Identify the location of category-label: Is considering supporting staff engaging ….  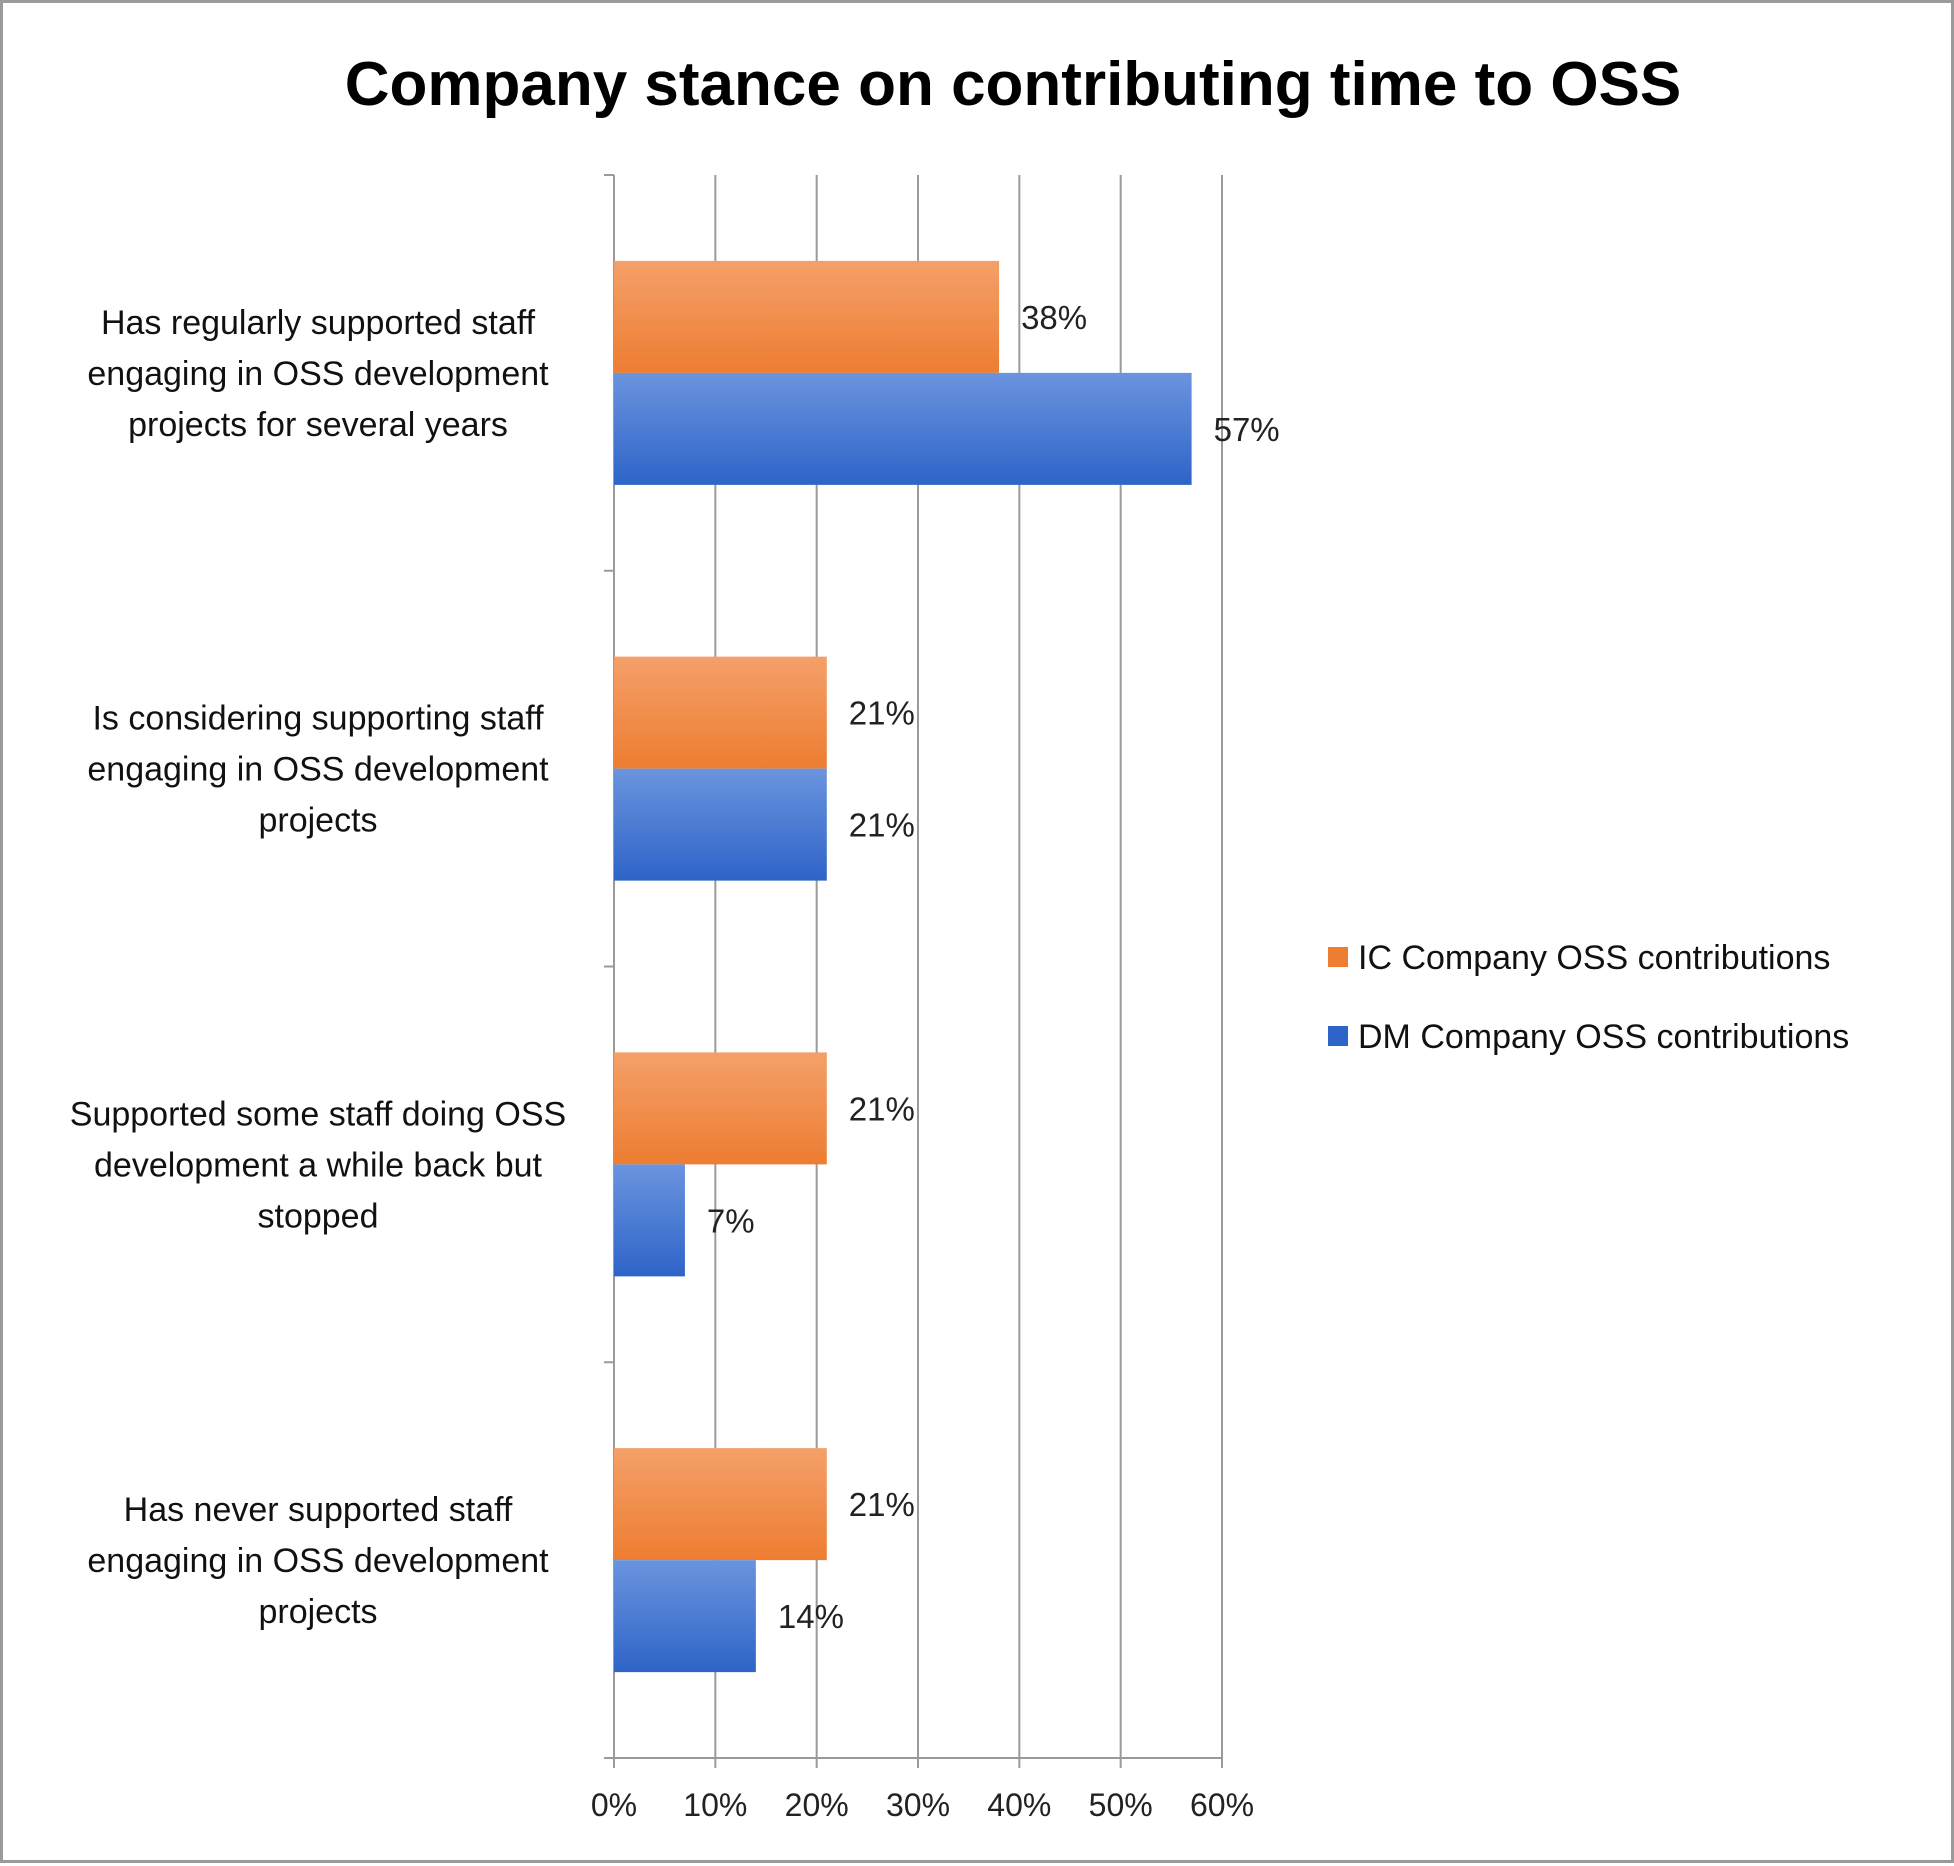
(318, 770).